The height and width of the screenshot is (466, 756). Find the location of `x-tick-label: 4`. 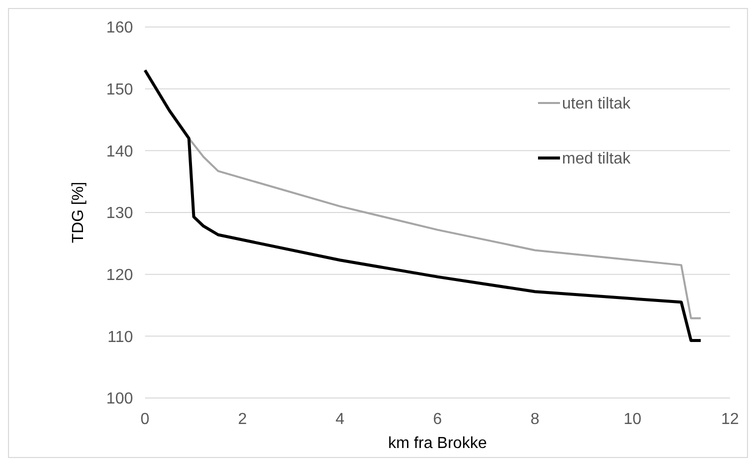

x-tick-label: 4 is located at coordinates (340, 419).